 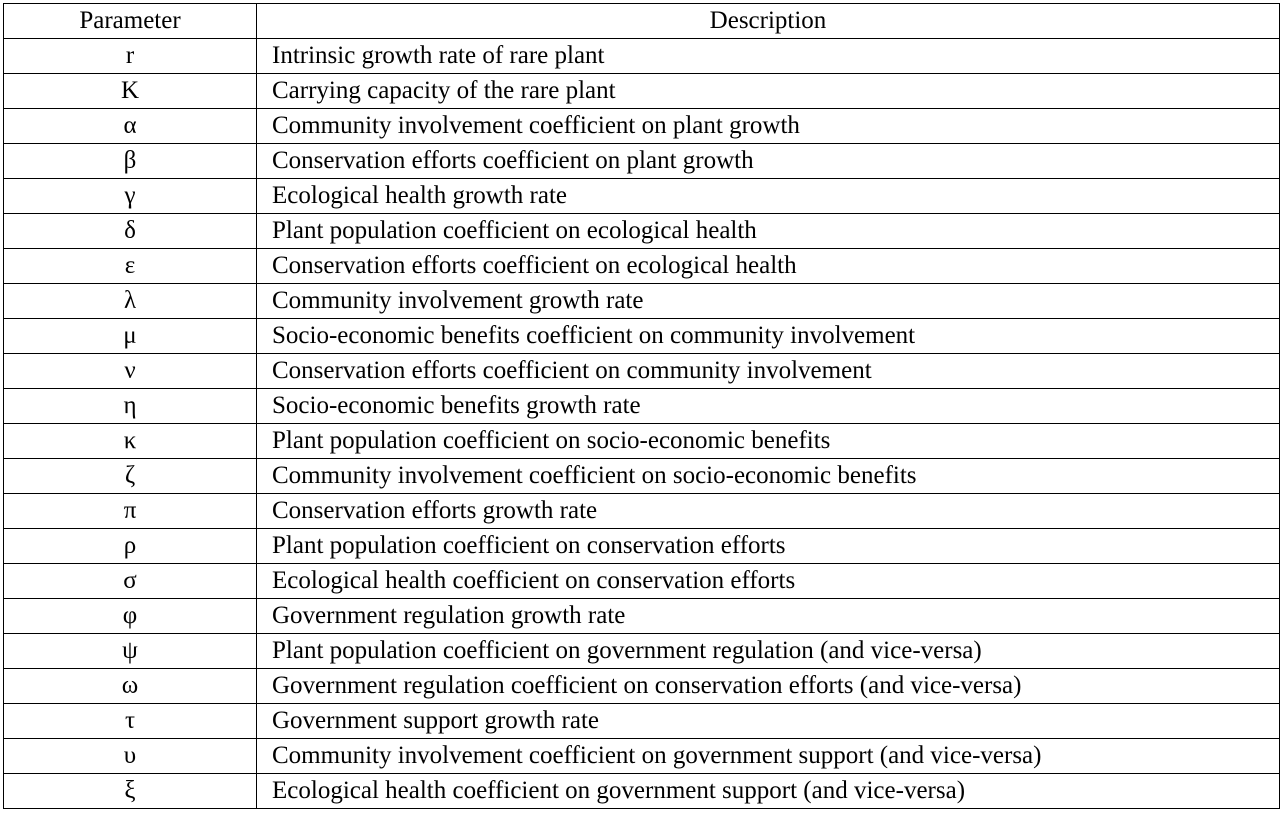 I want to click on parameter-symbol: τ, so click(x=130, y=721).